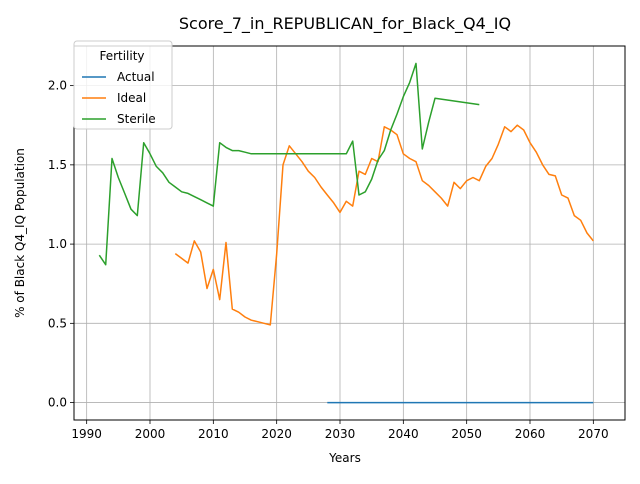  What do you see at coordinates (344, 458) in the screenshot?
I see `x-axis-label: Years` at bounding box center [344, 458].